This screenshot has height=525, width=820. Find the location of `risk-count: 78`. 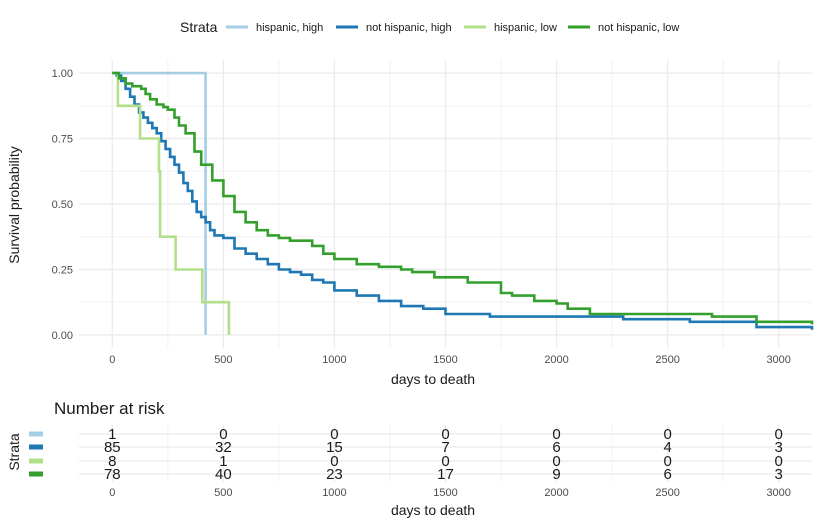

risk-count: 78 is located at coordinates (112, 474).